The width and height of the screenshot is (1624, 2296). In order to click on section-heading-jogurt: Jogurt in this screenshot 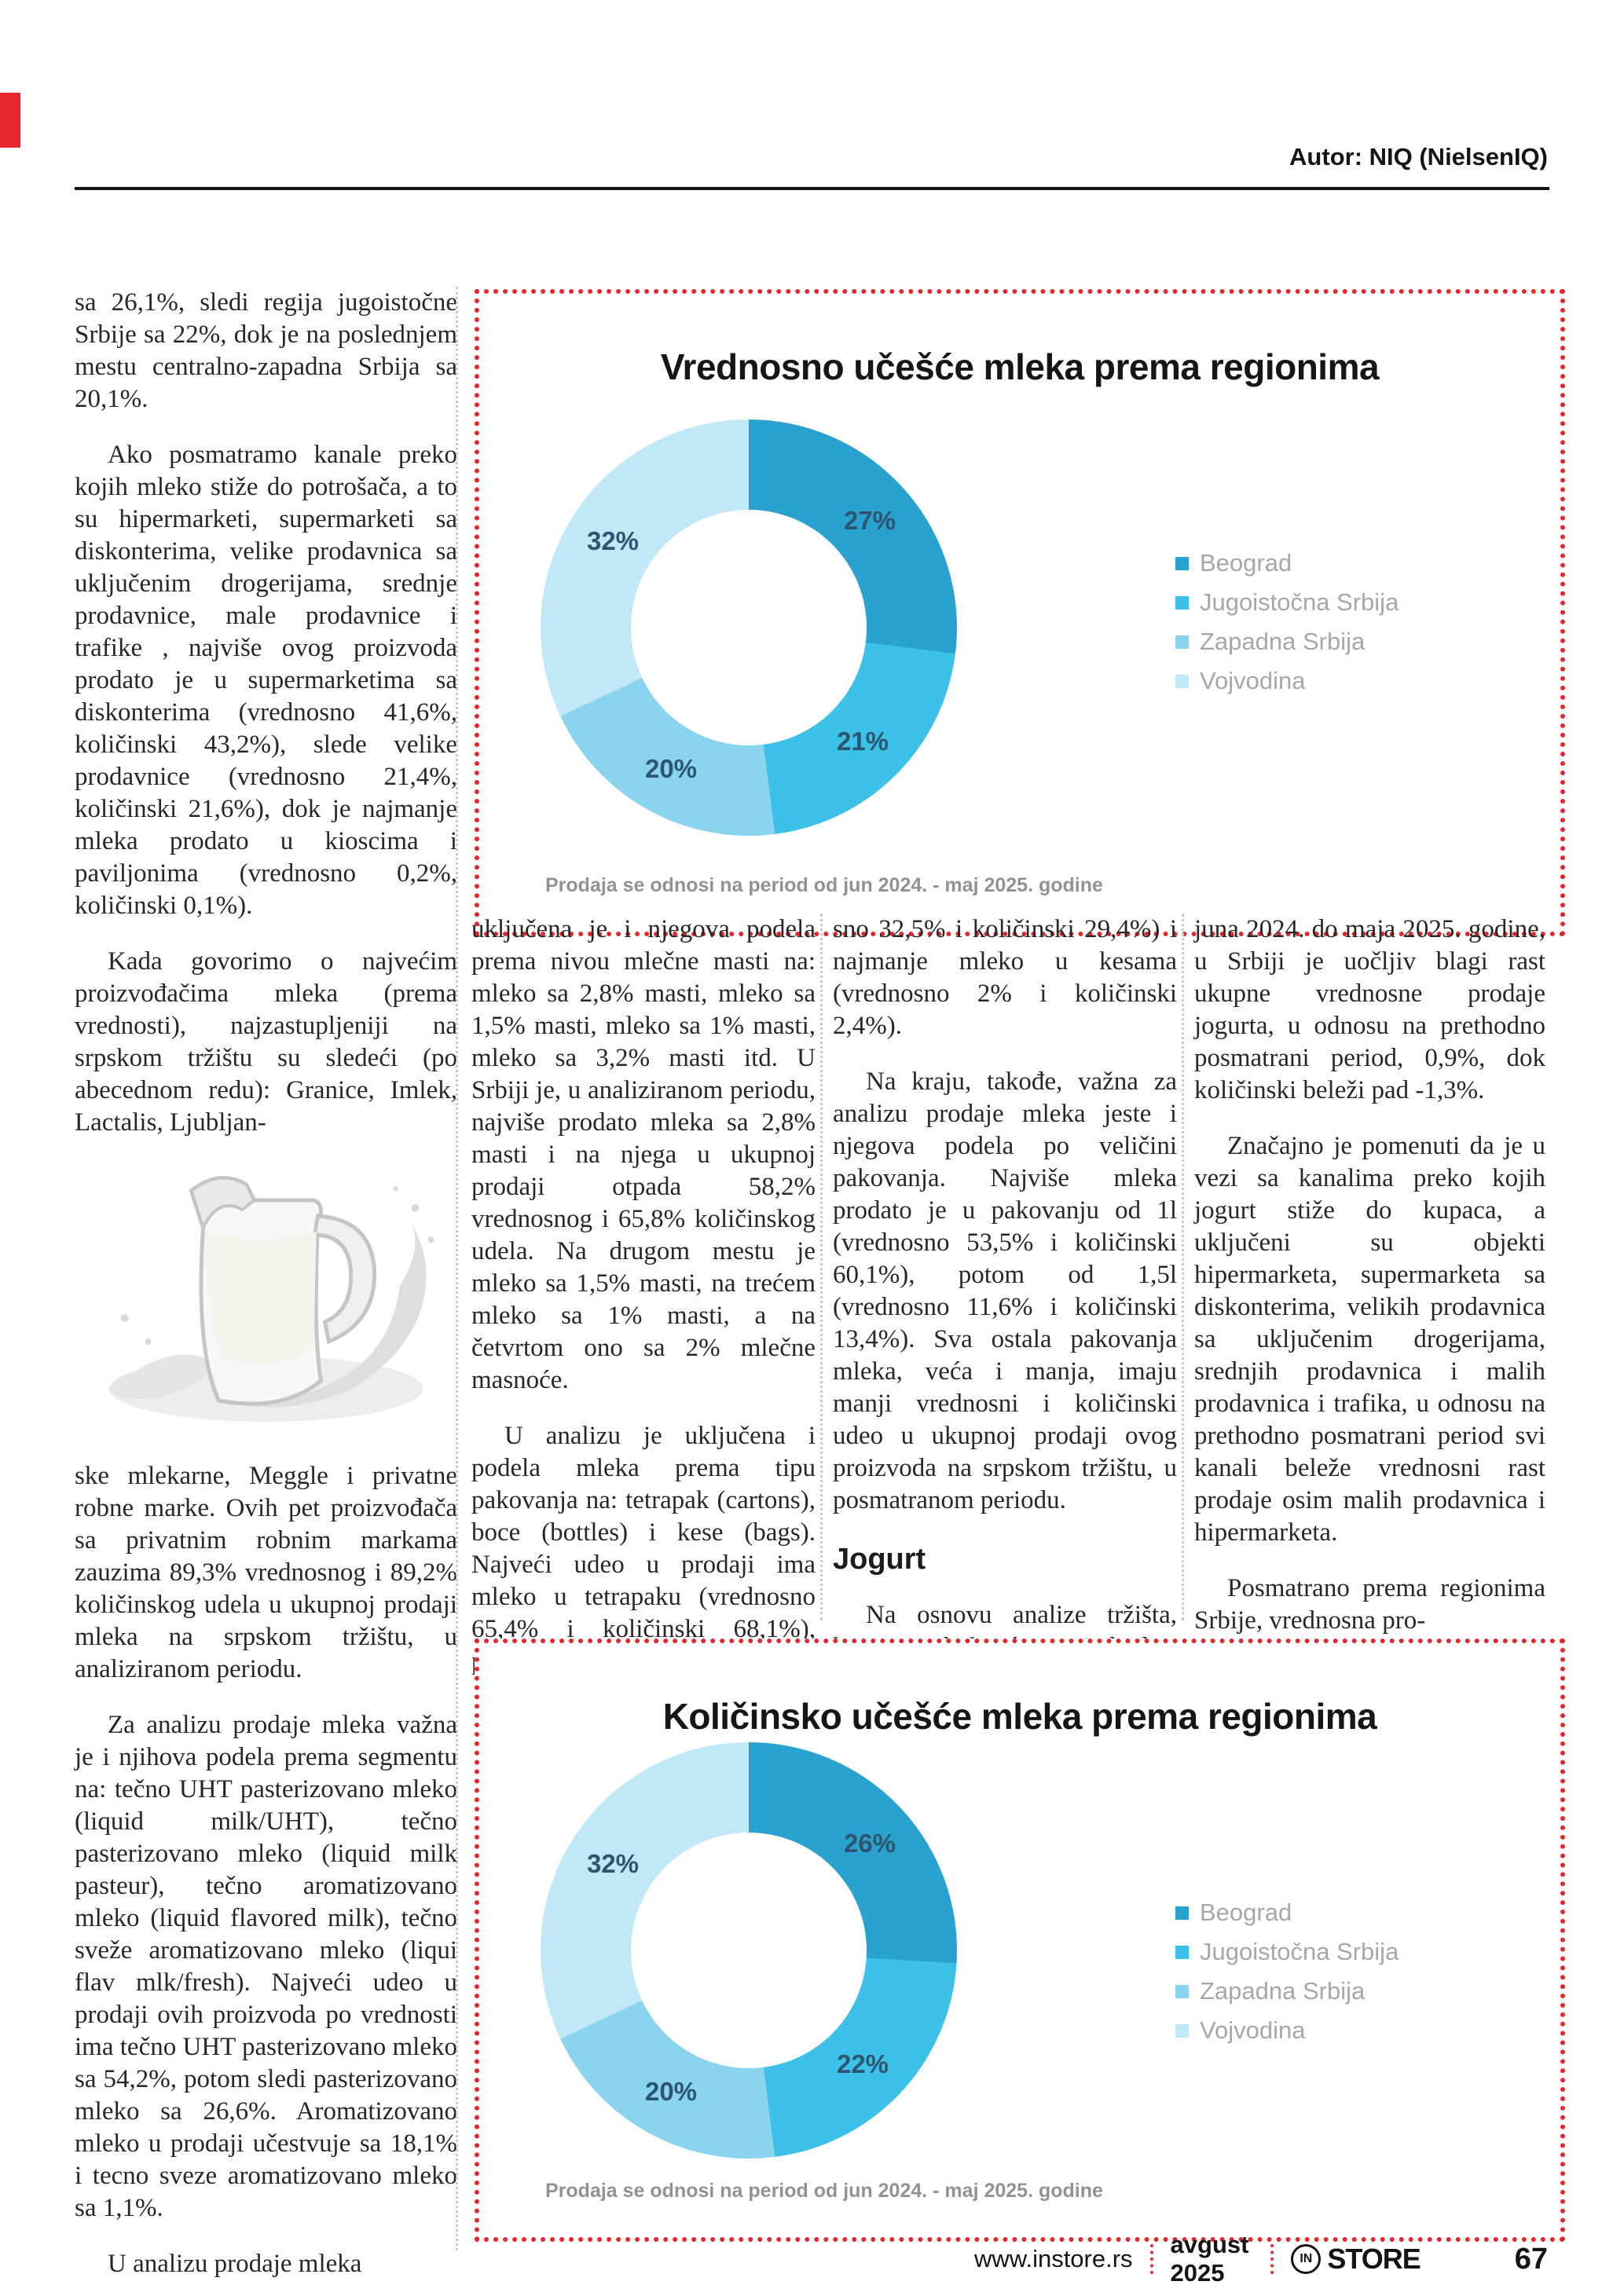, I will do `click(880, 1559)`.